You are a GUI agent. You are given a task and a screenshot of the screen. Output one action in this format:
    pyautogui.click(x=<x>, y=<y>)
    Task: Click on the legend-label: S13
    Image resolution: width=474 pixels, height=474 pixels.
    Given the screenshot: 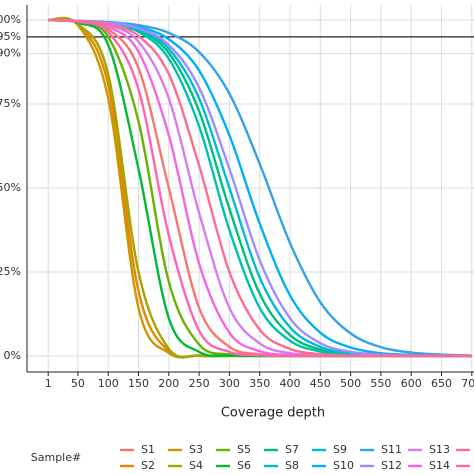 What is the action you would take?
    pyautogui.click(x=439, y=449)
    